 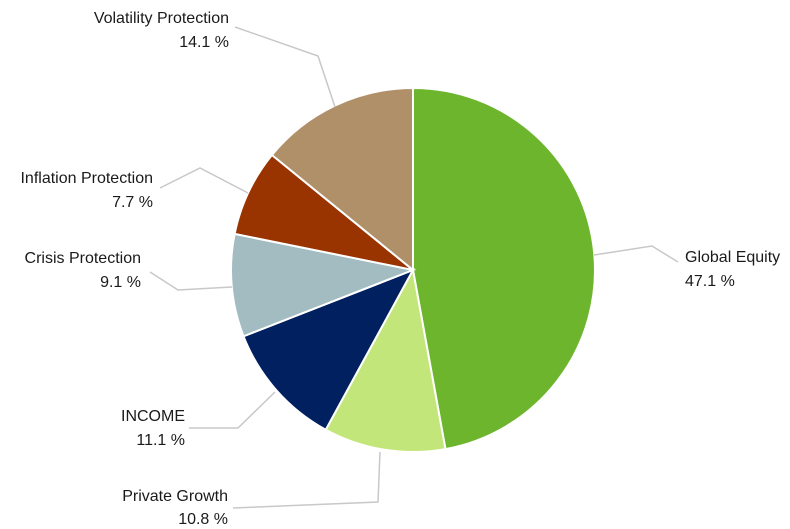 I want to click on label-name-global-equity: Global Equity, so click(x=732, y=257).